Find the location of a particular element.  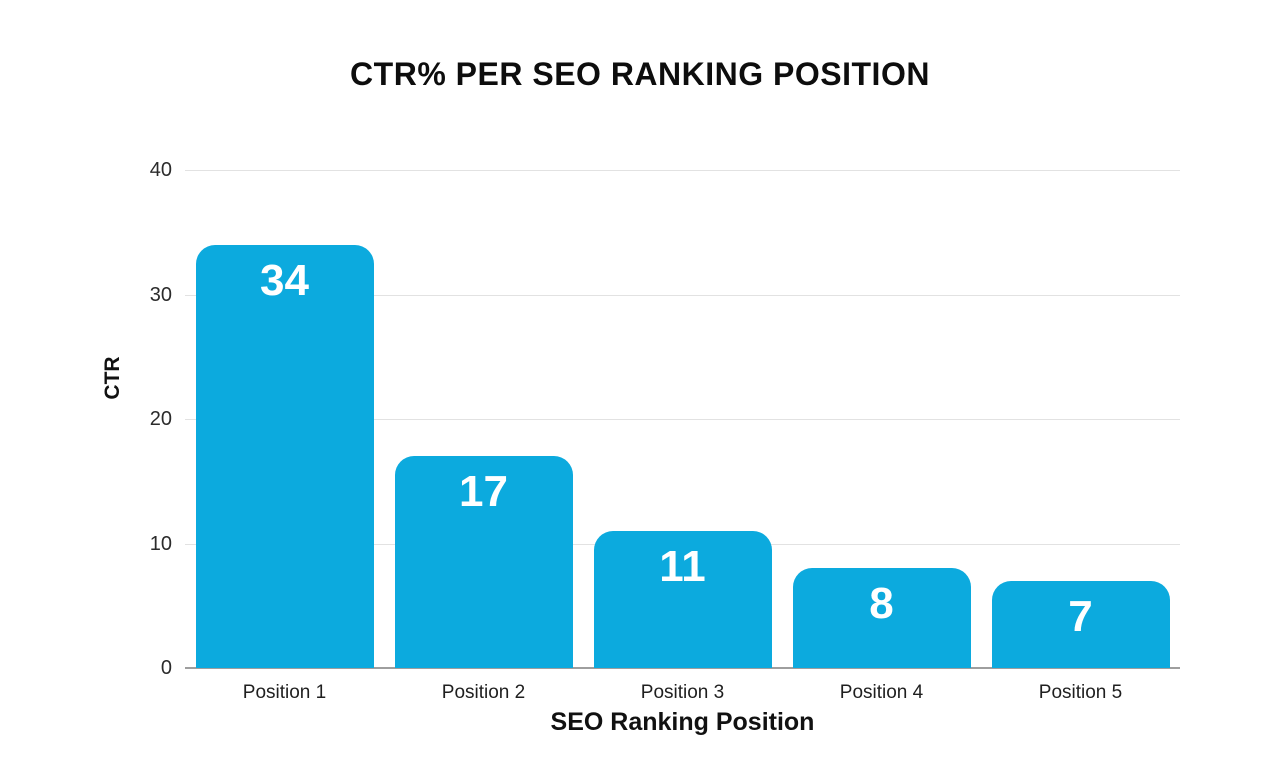

bar-position-4: 8 is located at coordinates (881, 618).